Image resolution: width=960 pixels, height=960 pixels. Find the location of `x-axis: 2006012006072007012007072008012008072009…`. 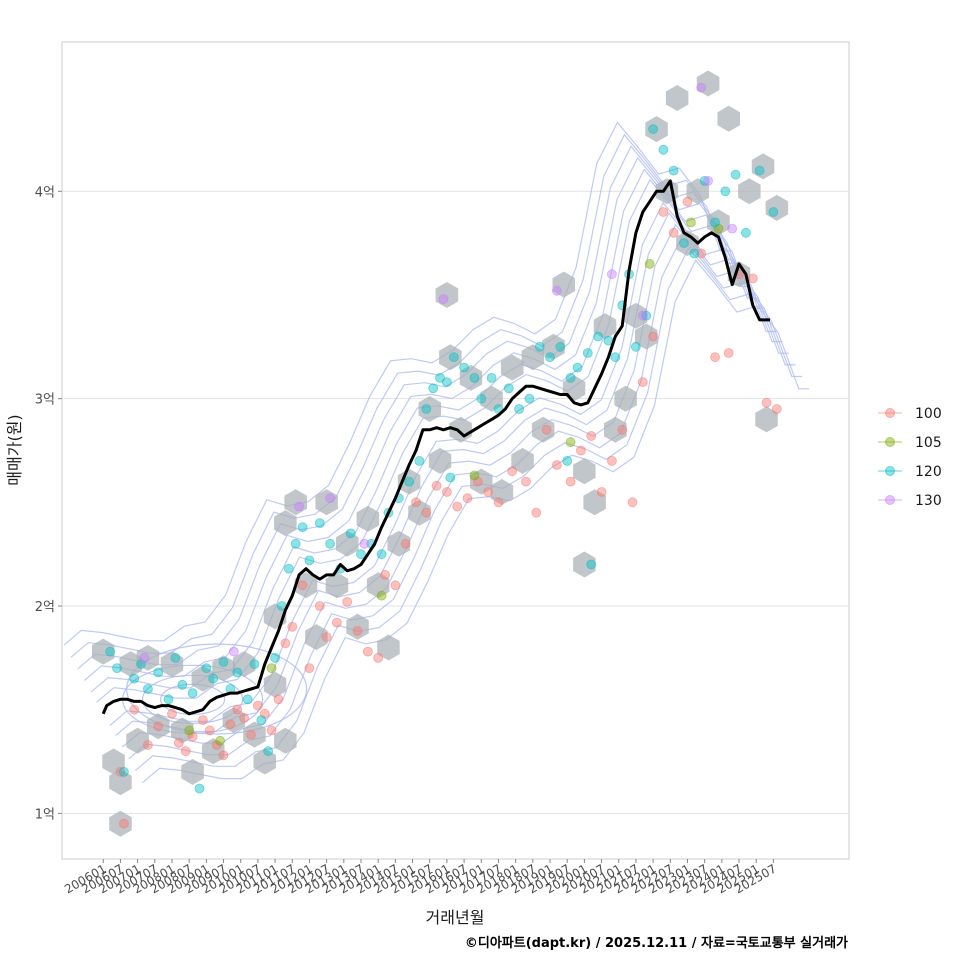

x-axis: 2006012006072007012007072008012008072009… is located at coordinates (420, 878).